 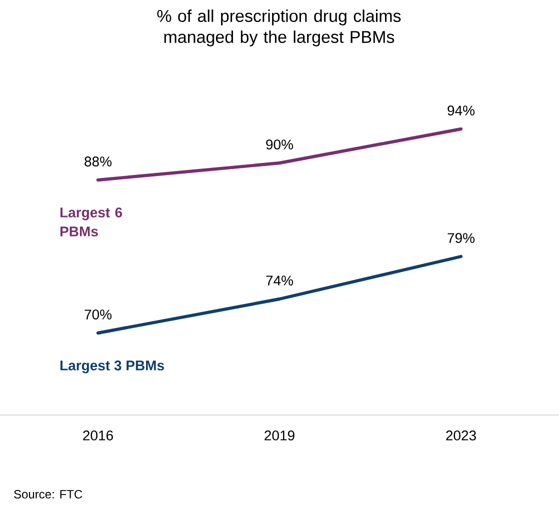 I want to click on source-note: Source: FTC, so click(x=48, y=494).